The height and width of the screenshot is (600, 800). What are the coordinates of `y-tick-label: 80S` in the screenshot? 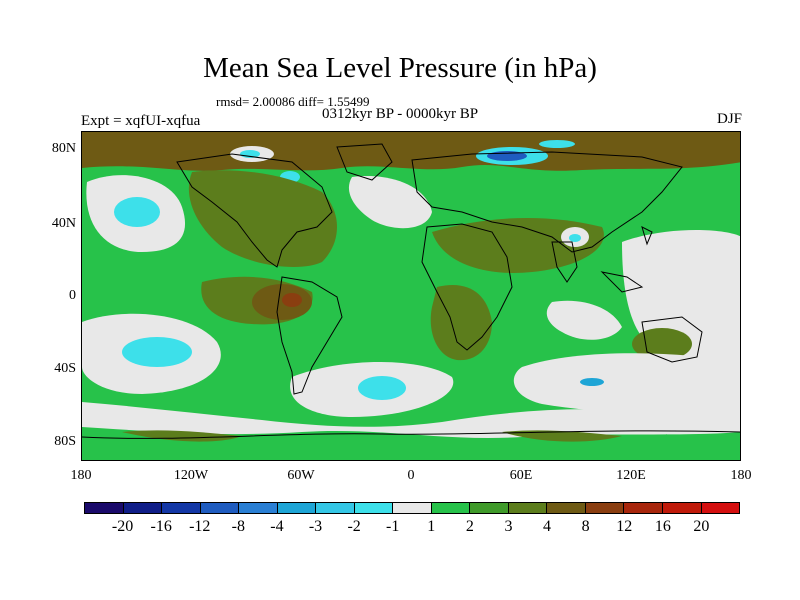 It's located at (65, 441).